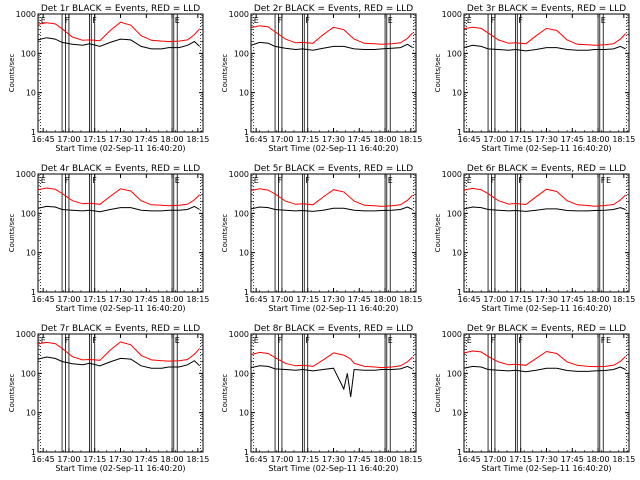 The height and width of the screenshot is (480, 640). What do you see at coordinates (120, 329) in the screenshot?
I see `panel-title: Det 7r BLACK = Events, RED = LLD` at bounding box center [120, 329].